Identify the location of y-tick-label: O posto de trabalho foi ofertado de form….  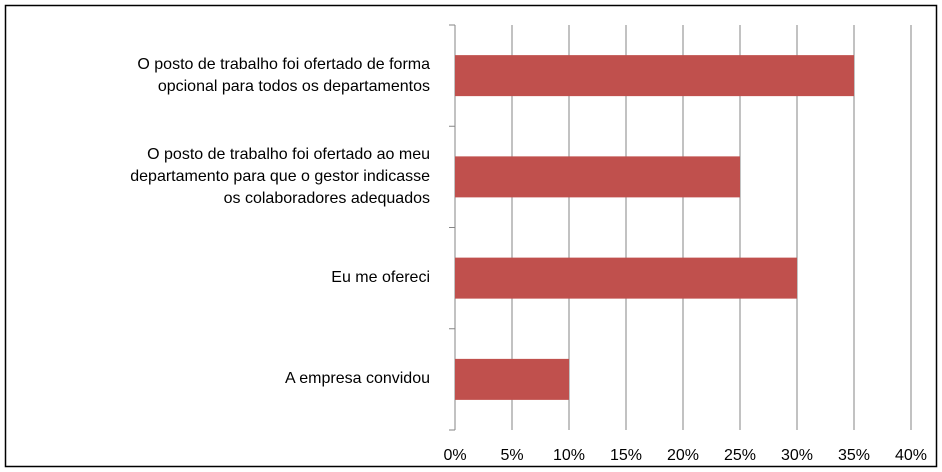
(283, 75).